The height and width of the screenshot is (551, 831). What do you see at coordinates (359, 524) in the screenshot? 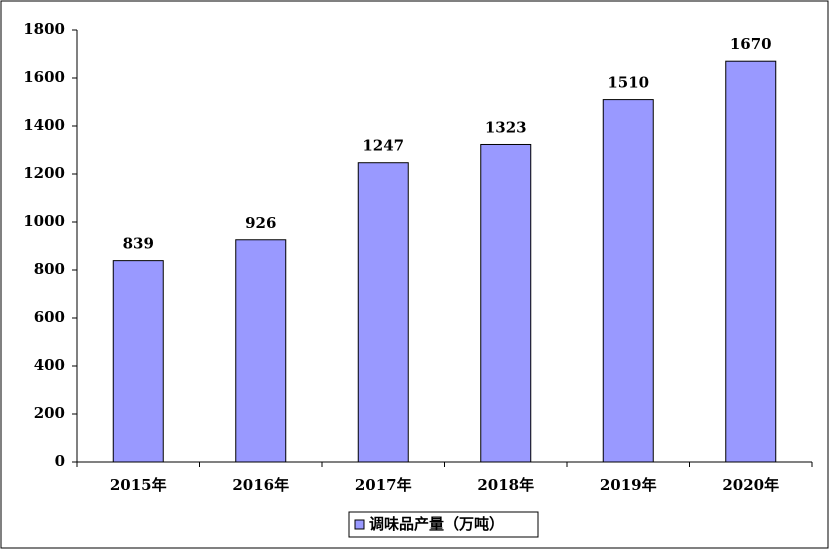
I see `legend-swatch` at bounding box center [359, 524].